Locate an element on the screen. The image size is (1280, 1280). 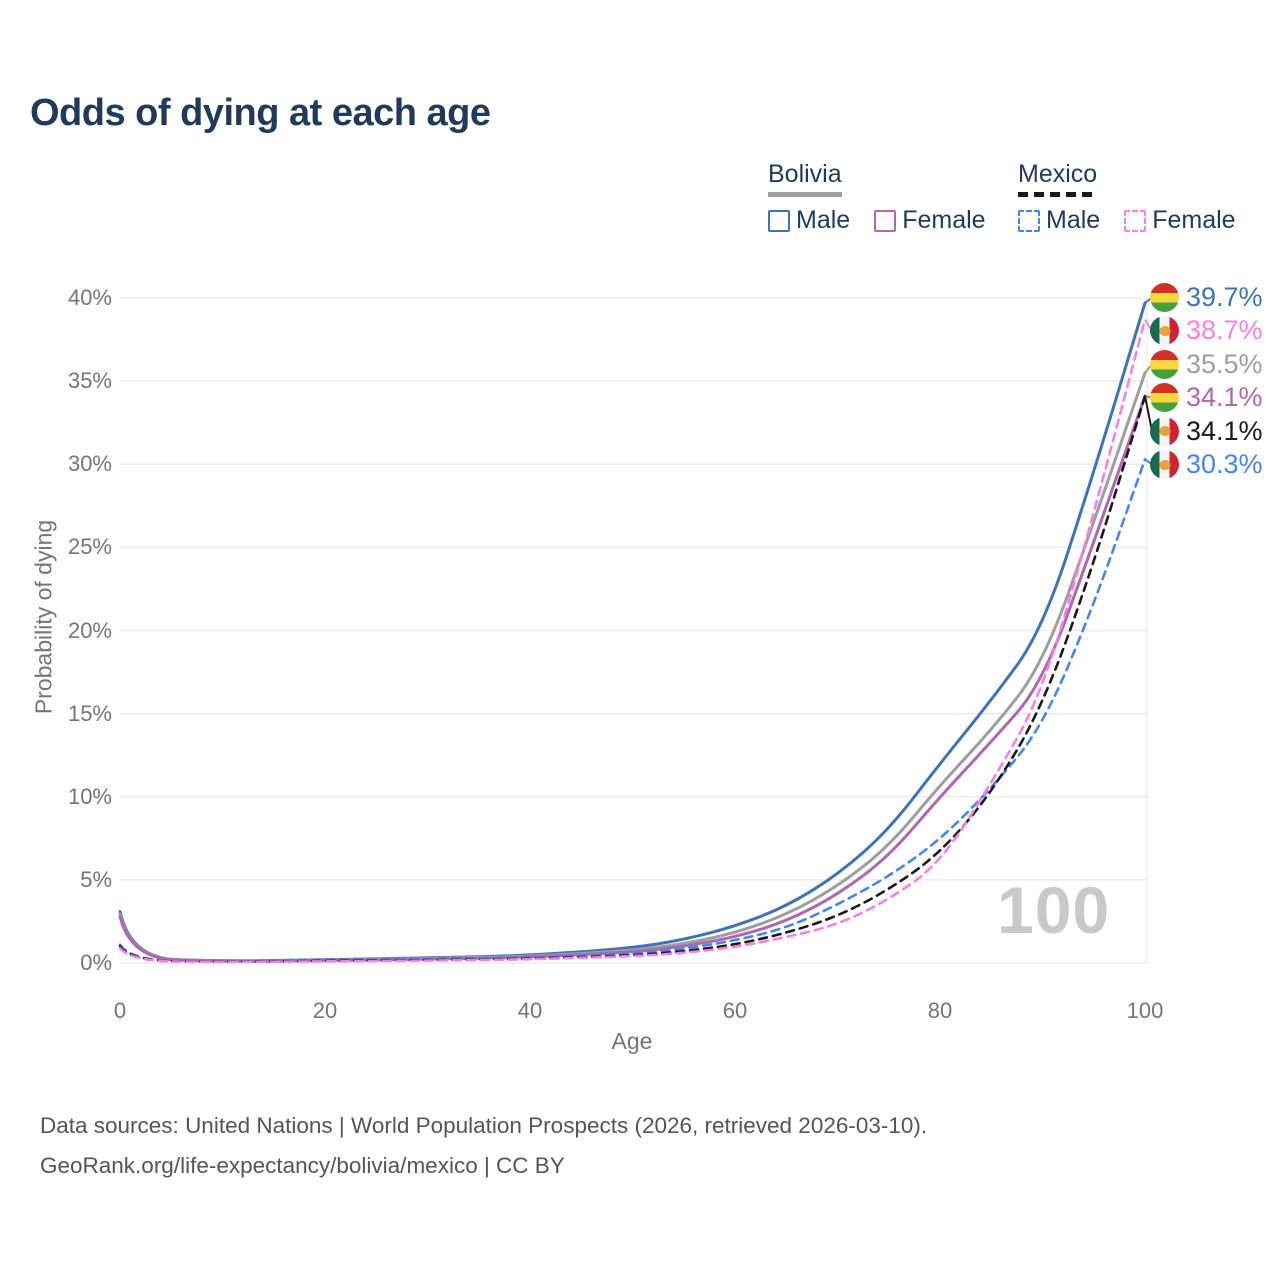
end-label-mexico-male: 30.3% is located at coordinates (1206, 464).